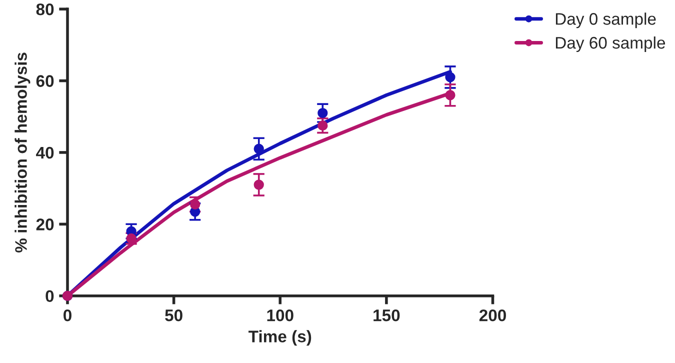 This screenshot has height=363, width=675. I want to click on x-tick-label: 200, so click(492, 315).